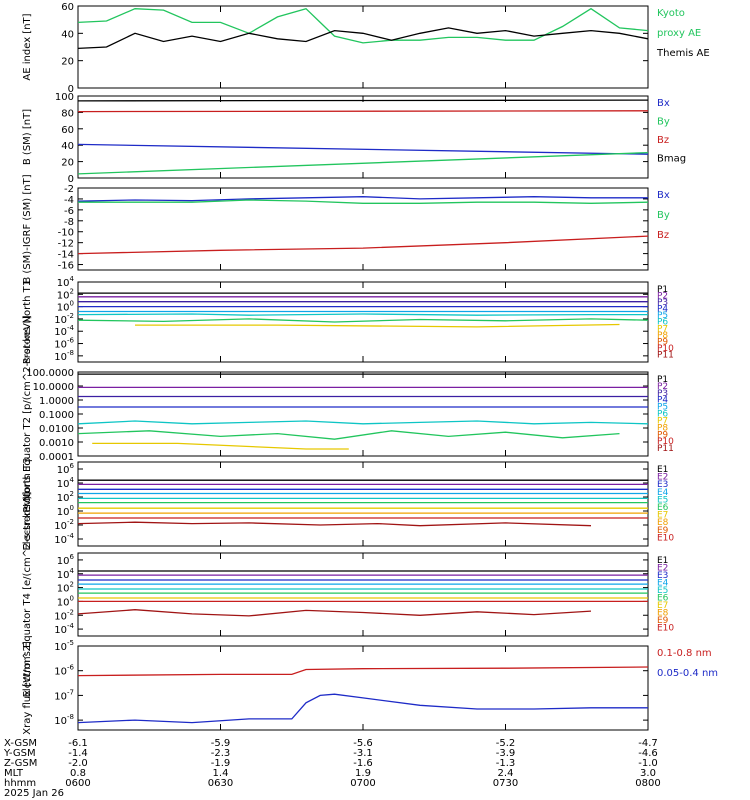  Describe the element at coordinates (67, 7) in the screenshot. I see `y-tick-label: 60` at that location.